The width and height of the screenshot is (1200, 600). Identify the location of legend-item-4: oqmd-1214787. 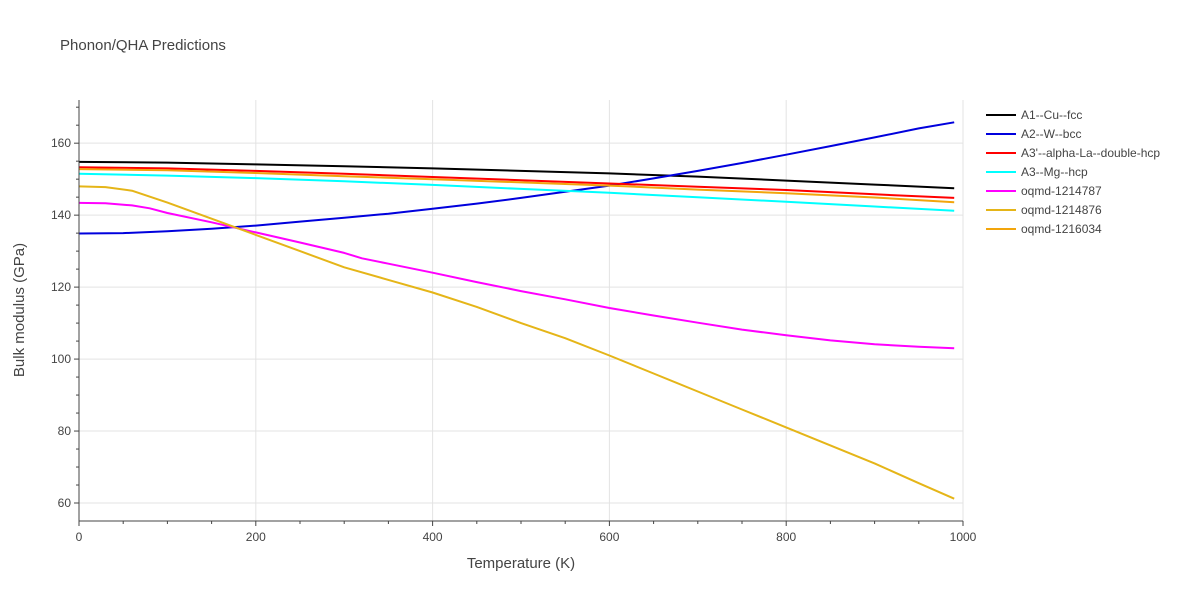
(1044, 191).